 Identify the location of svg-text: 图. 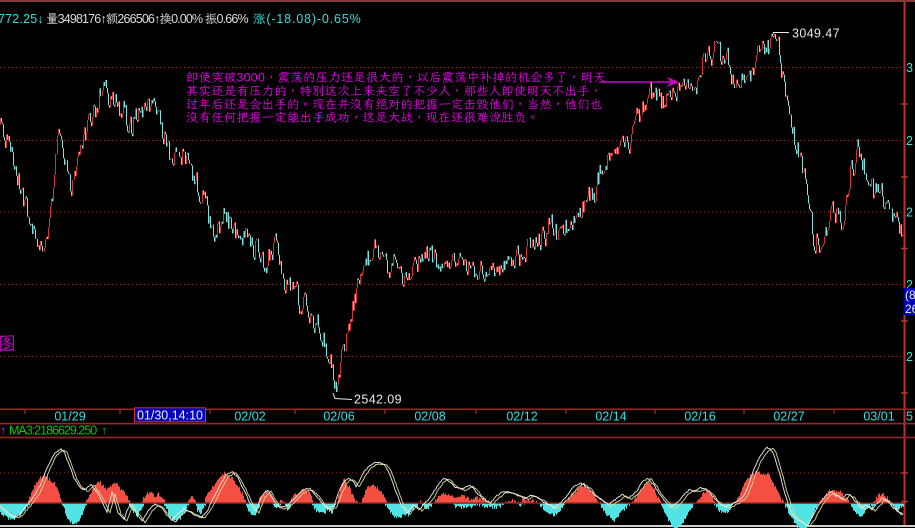
(8, 344).